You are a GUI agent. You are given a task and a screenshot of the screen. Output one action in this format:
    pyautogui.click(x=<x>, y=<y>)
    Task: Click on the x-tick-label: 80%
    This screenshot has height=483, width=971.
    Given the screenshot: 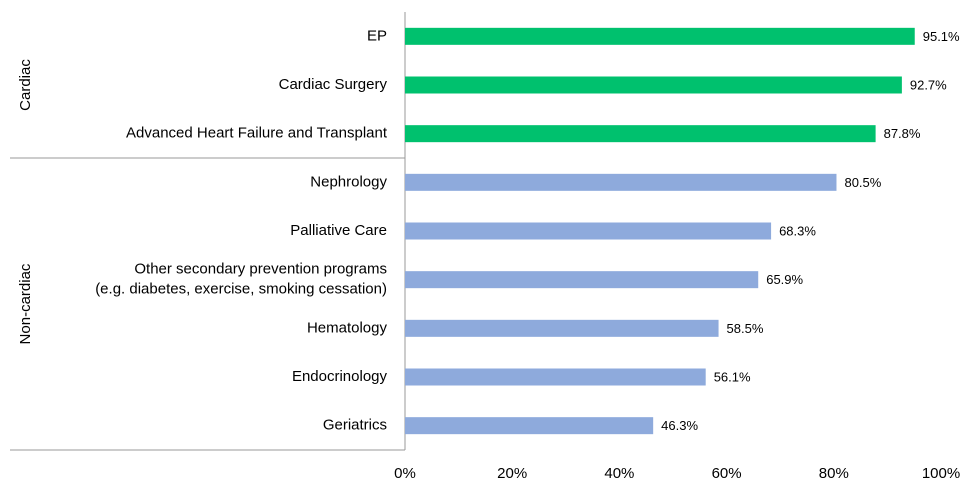 What is the action you would take?
    pyautogui.click(x=834, y=473)
    